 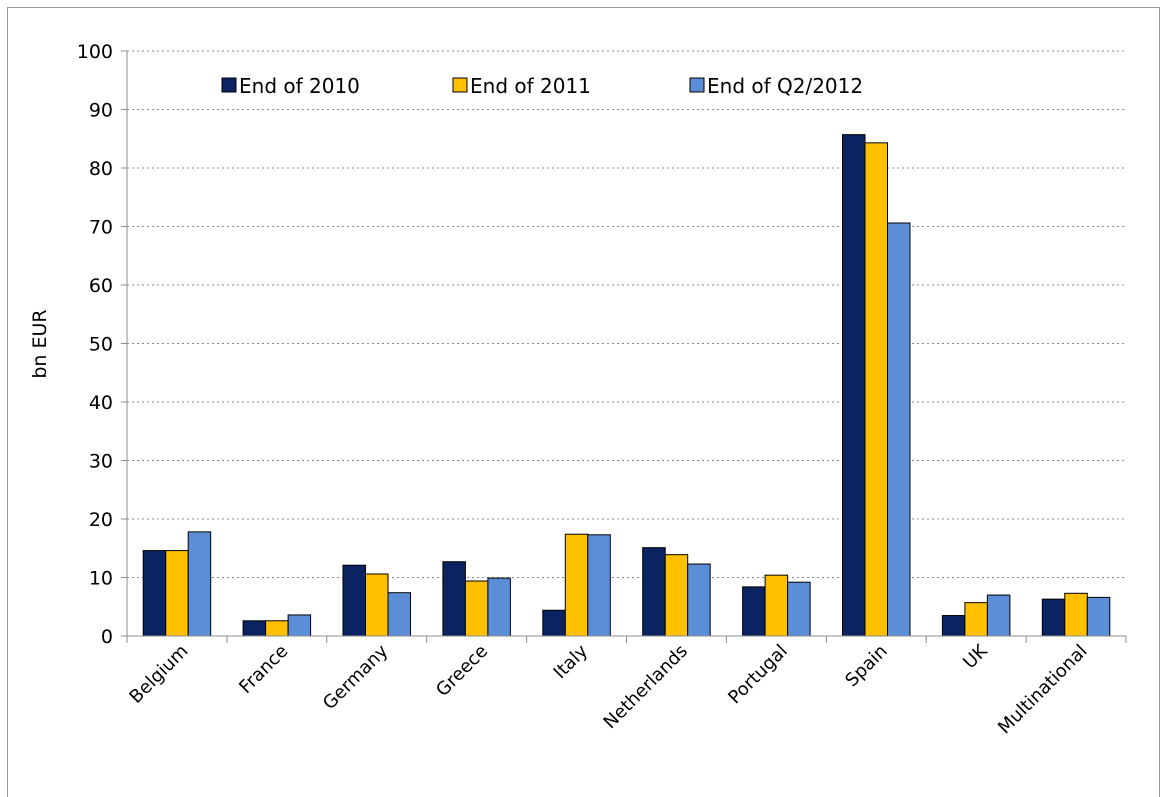 I want to click on y-tick-label: 90, so click(x=101, y=111).